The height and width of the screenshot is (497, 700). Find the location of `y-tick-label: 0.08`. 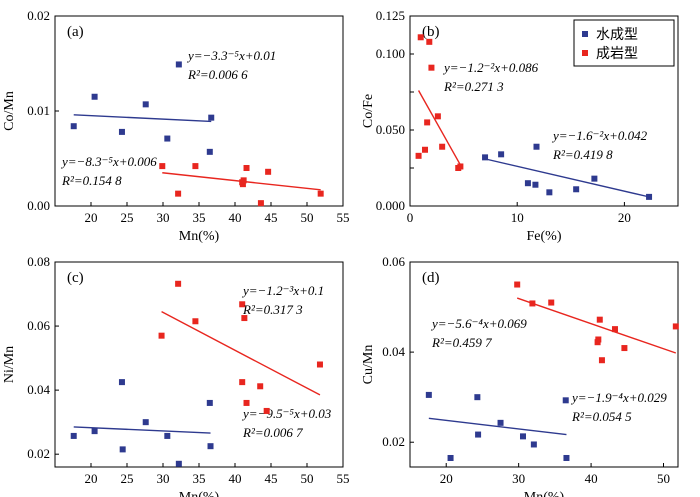

y-tick-label: 0.08 is located at coordinates (38, 261).